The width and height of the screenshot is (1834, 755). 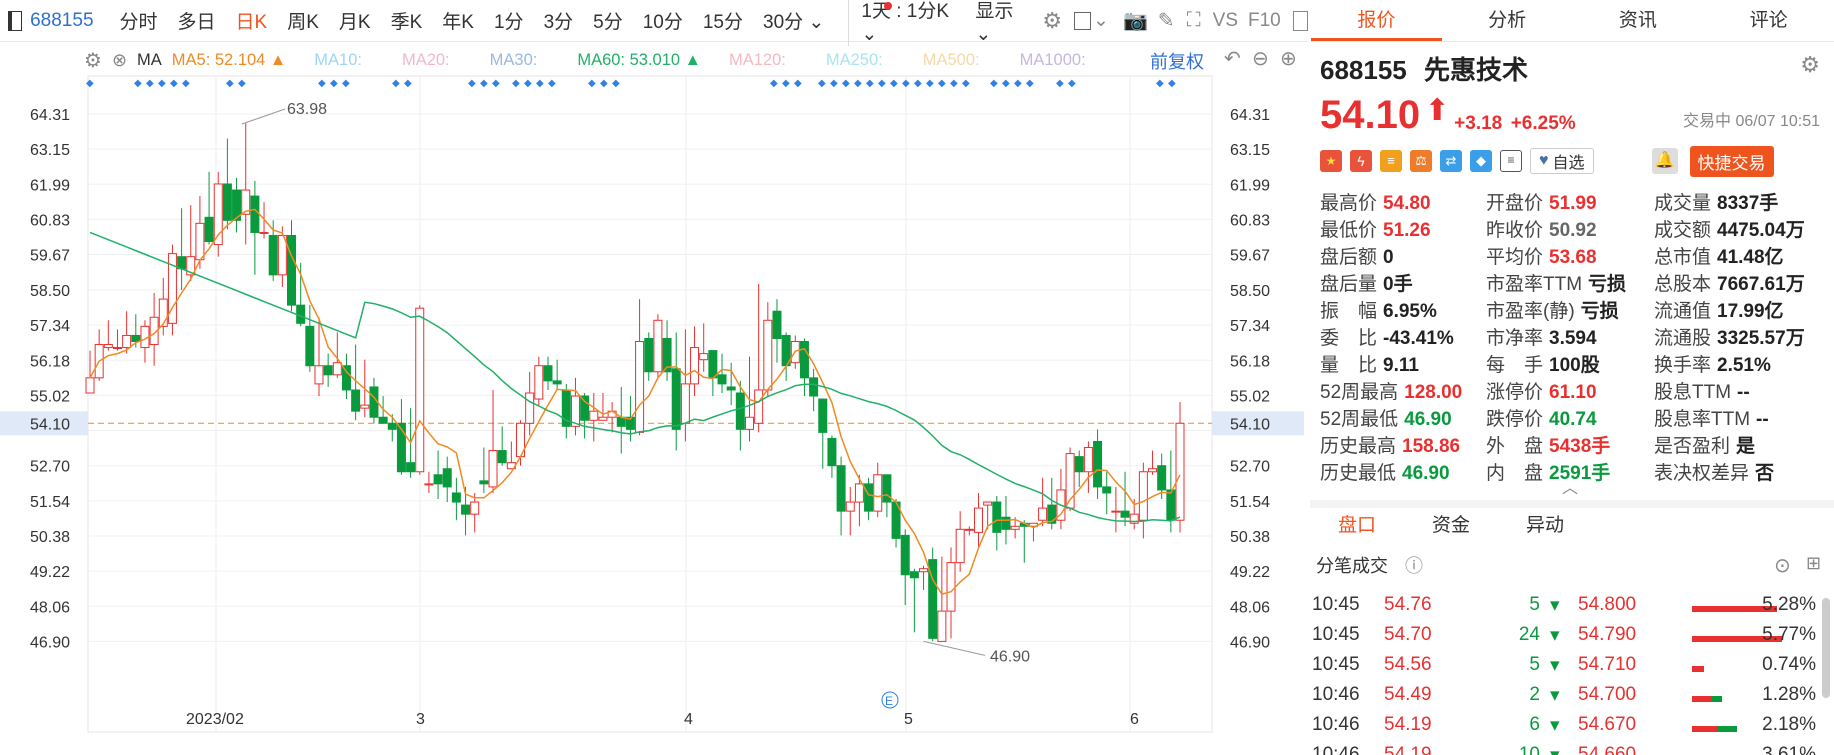 What do you see at coordinates (1768, 20) in the screenshot?
I see `right-tab-3: 评论` at bounding box center [1768, 20].